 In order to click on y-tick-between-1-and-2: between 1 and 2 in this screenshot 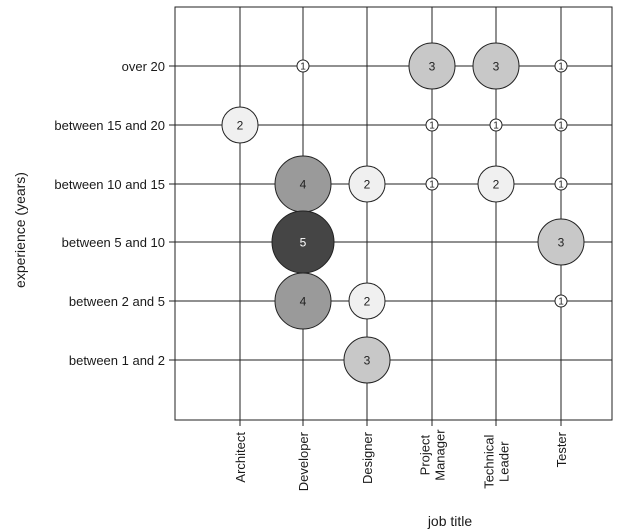, I will do `click(117, 360)`.